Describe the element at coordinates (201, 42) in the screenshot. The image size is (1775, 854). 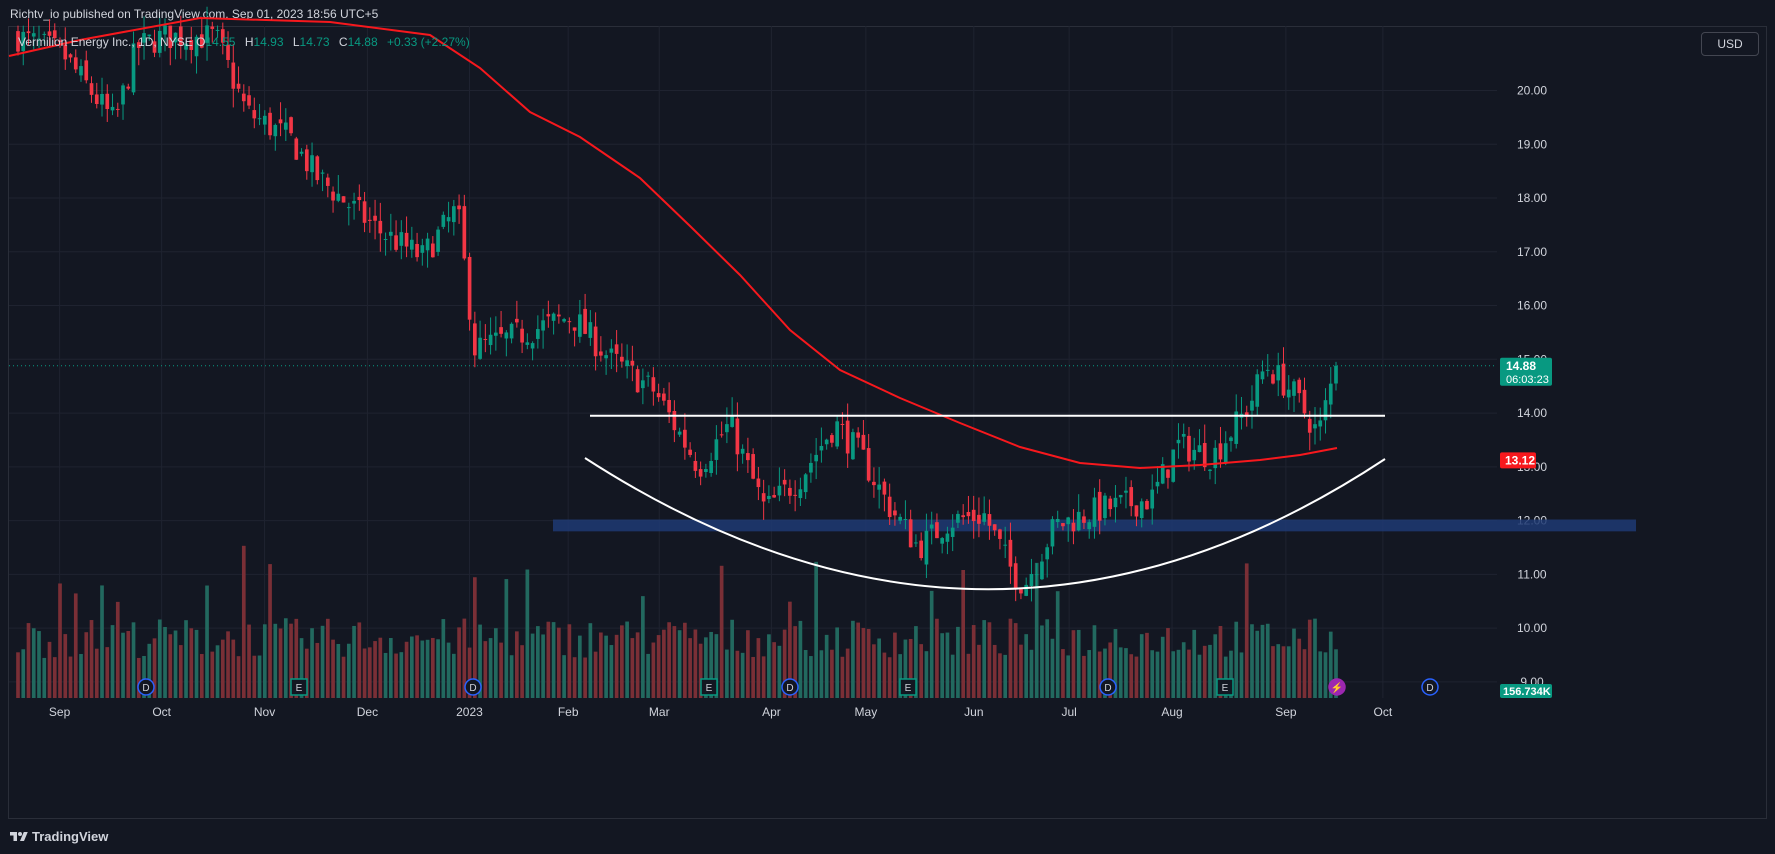
I see `open-label: O` at that location.